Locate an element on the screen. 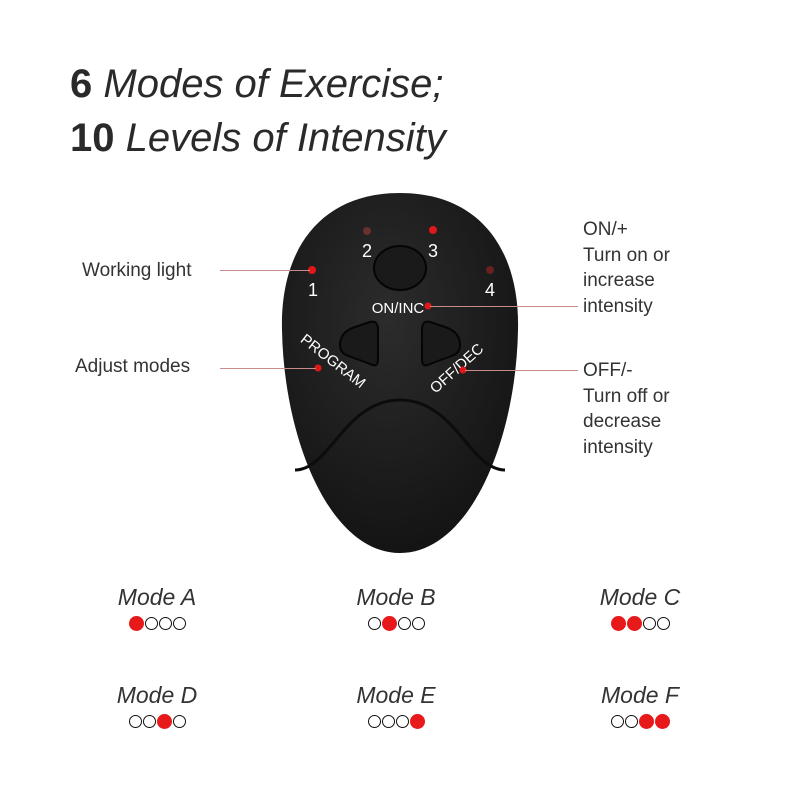 Image resolution: width=800 pixels, height=800 pixels. mode-item: Mode D is located at coordinates (157, 705).